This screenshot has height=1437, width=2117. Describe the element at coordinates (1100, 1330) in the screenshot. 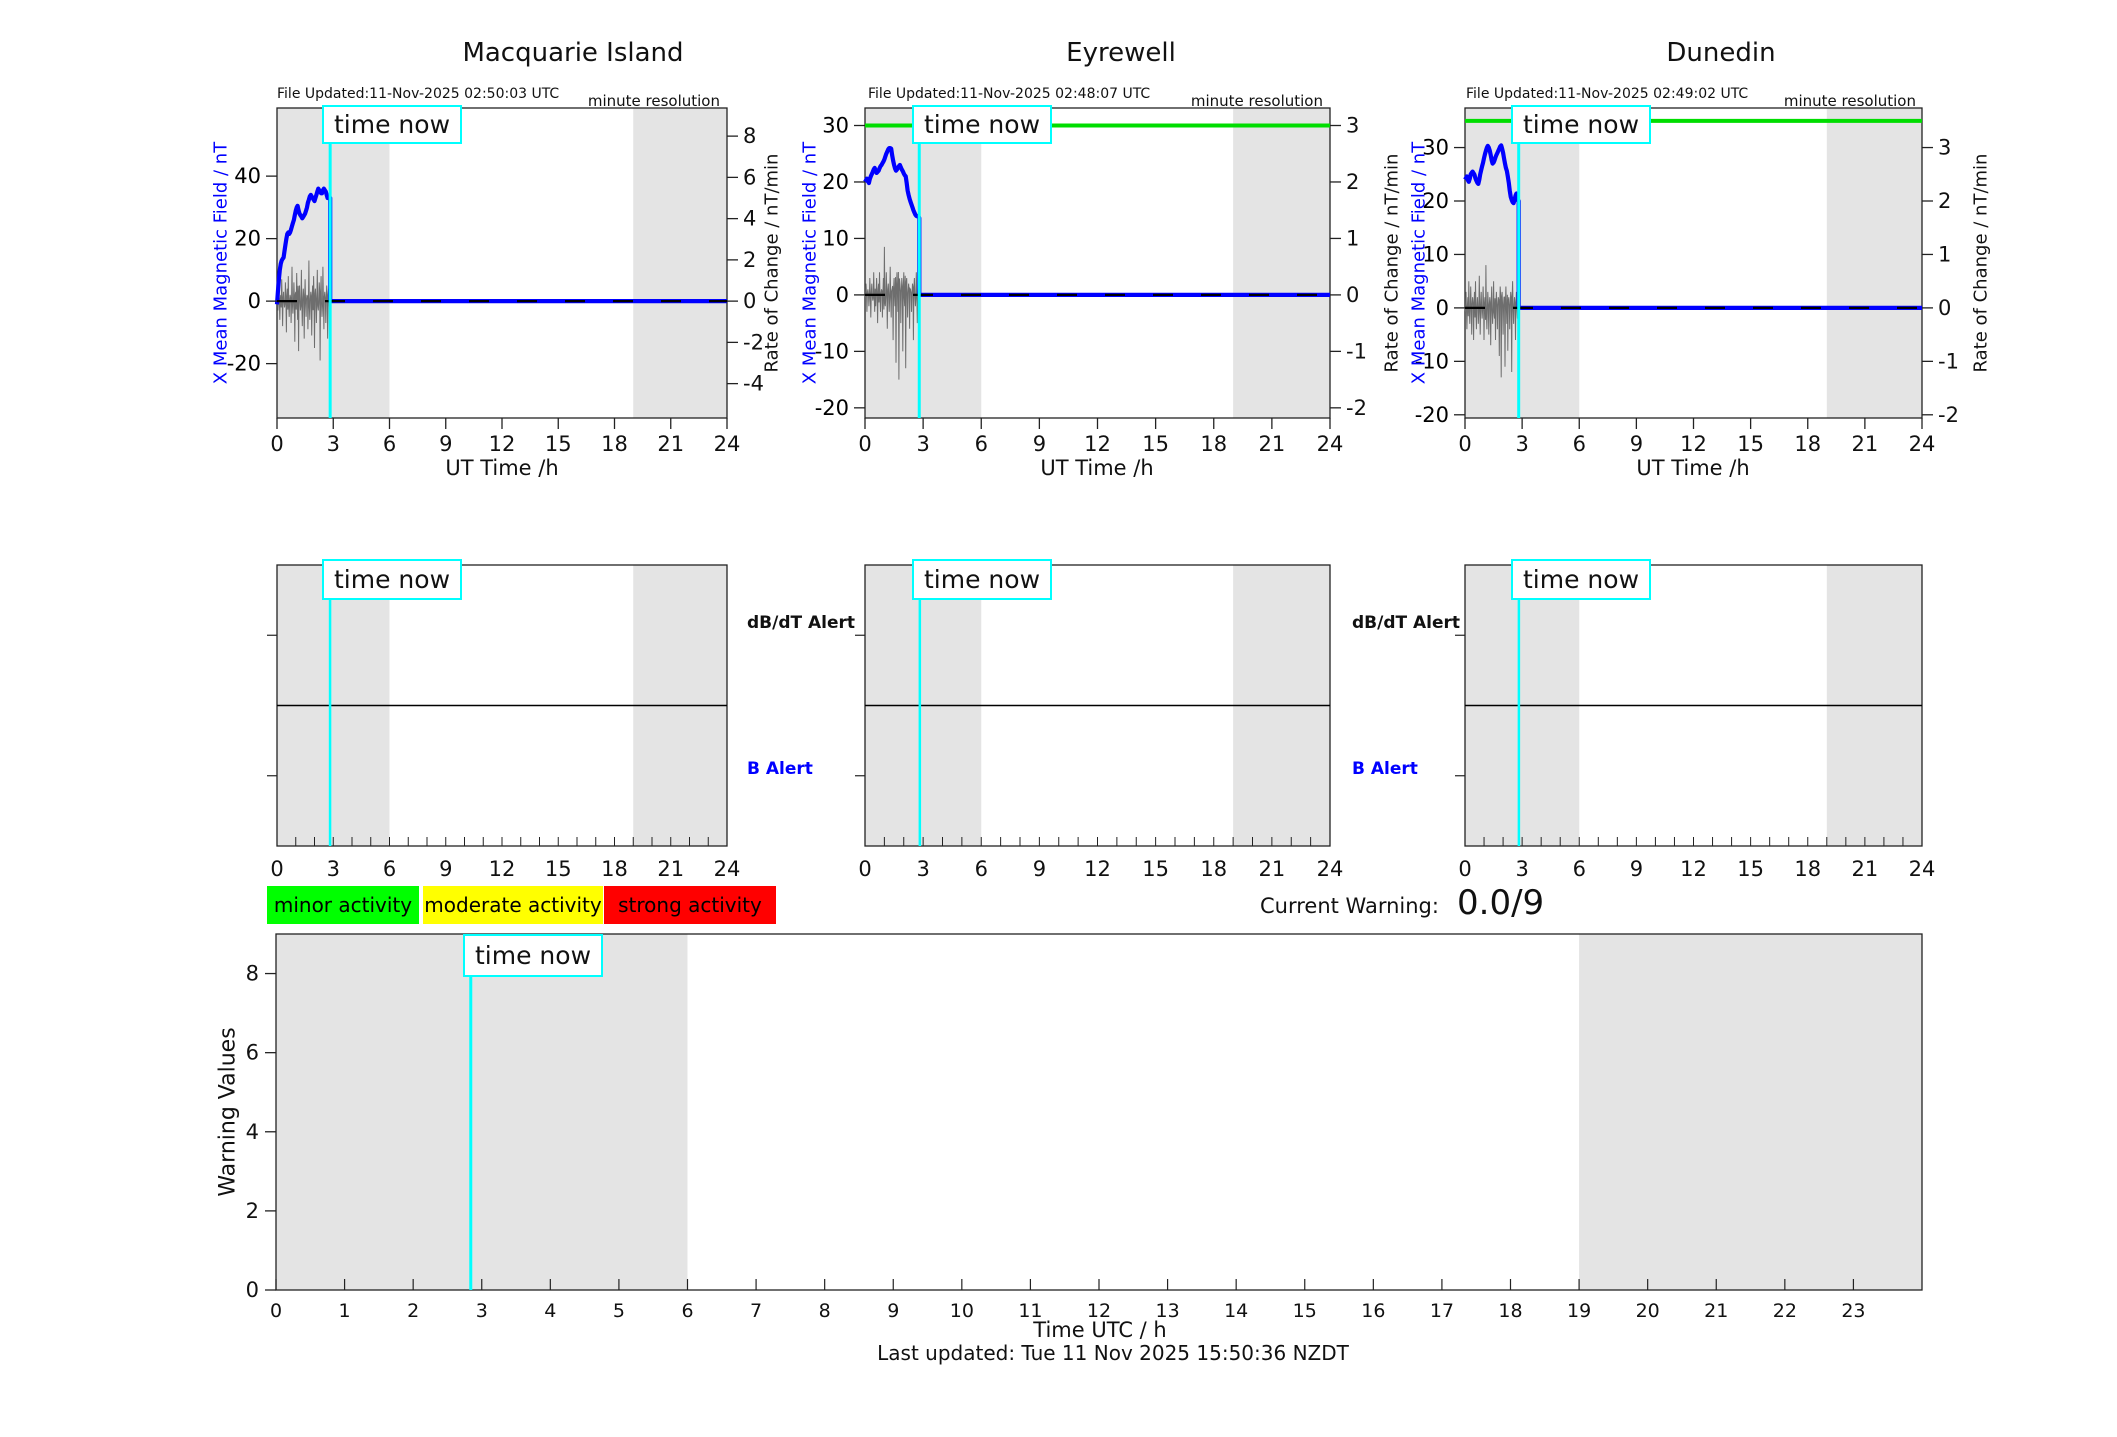

I see `time-utc-axis-label: Time UTC / h` at that location.